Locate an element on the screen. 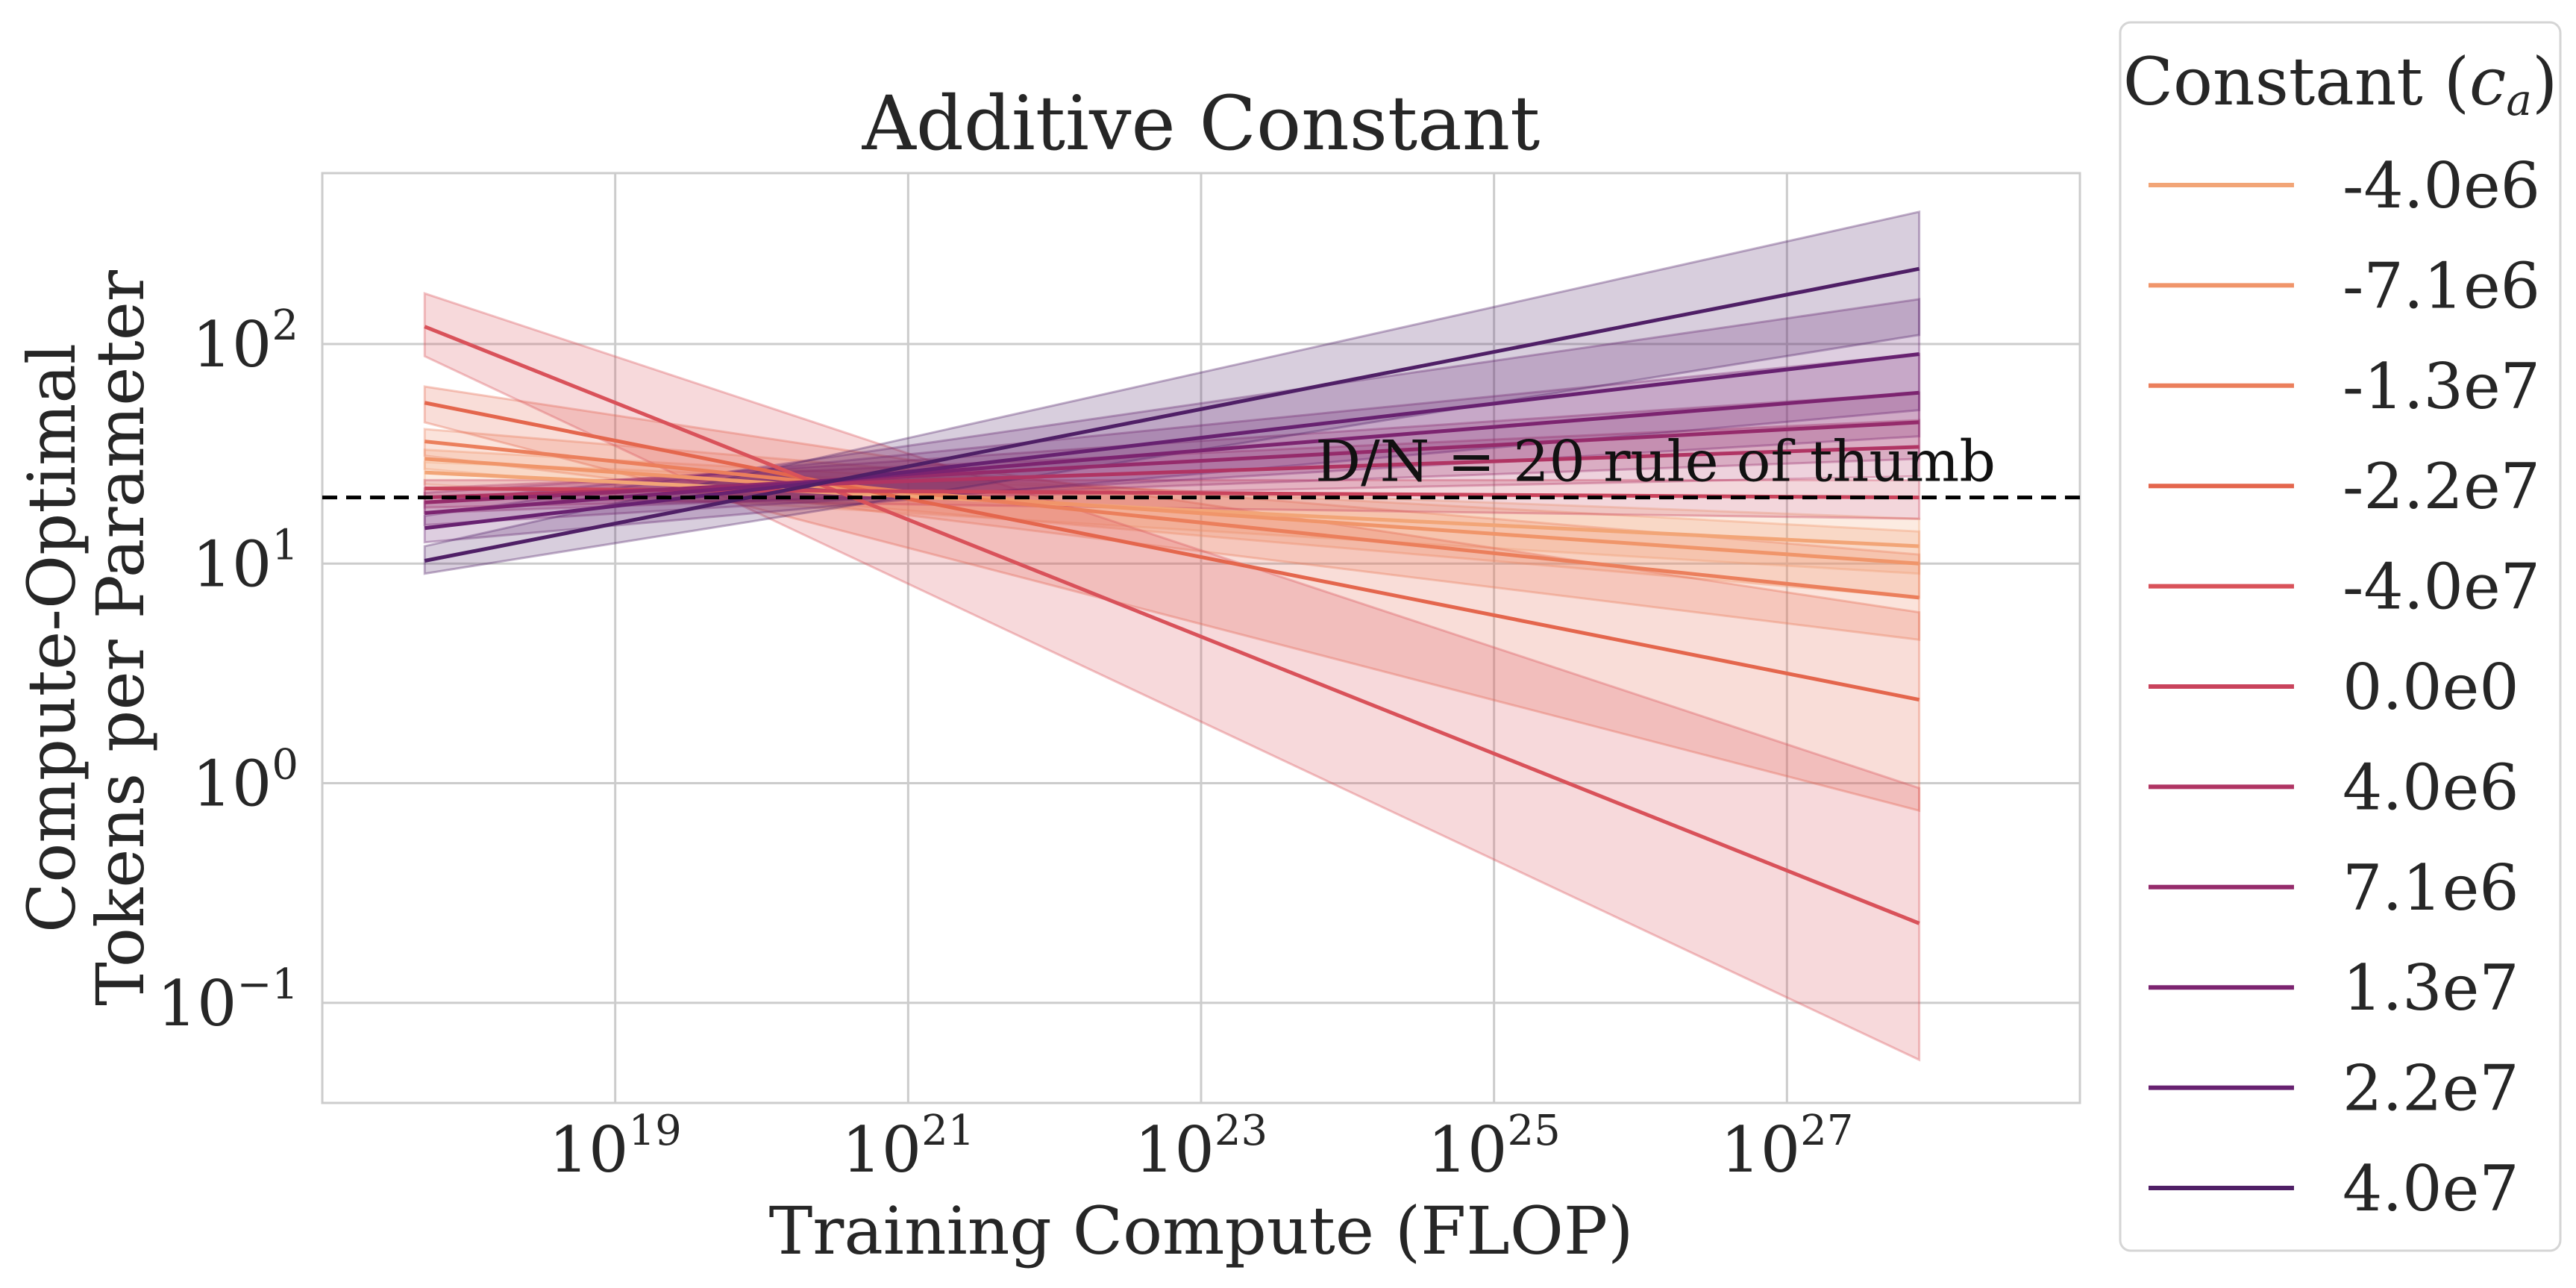 Image resolution: width=2576 pixels, height=1288 pixels. series-line--4.0e6 is located at coordinates (1172, 509).